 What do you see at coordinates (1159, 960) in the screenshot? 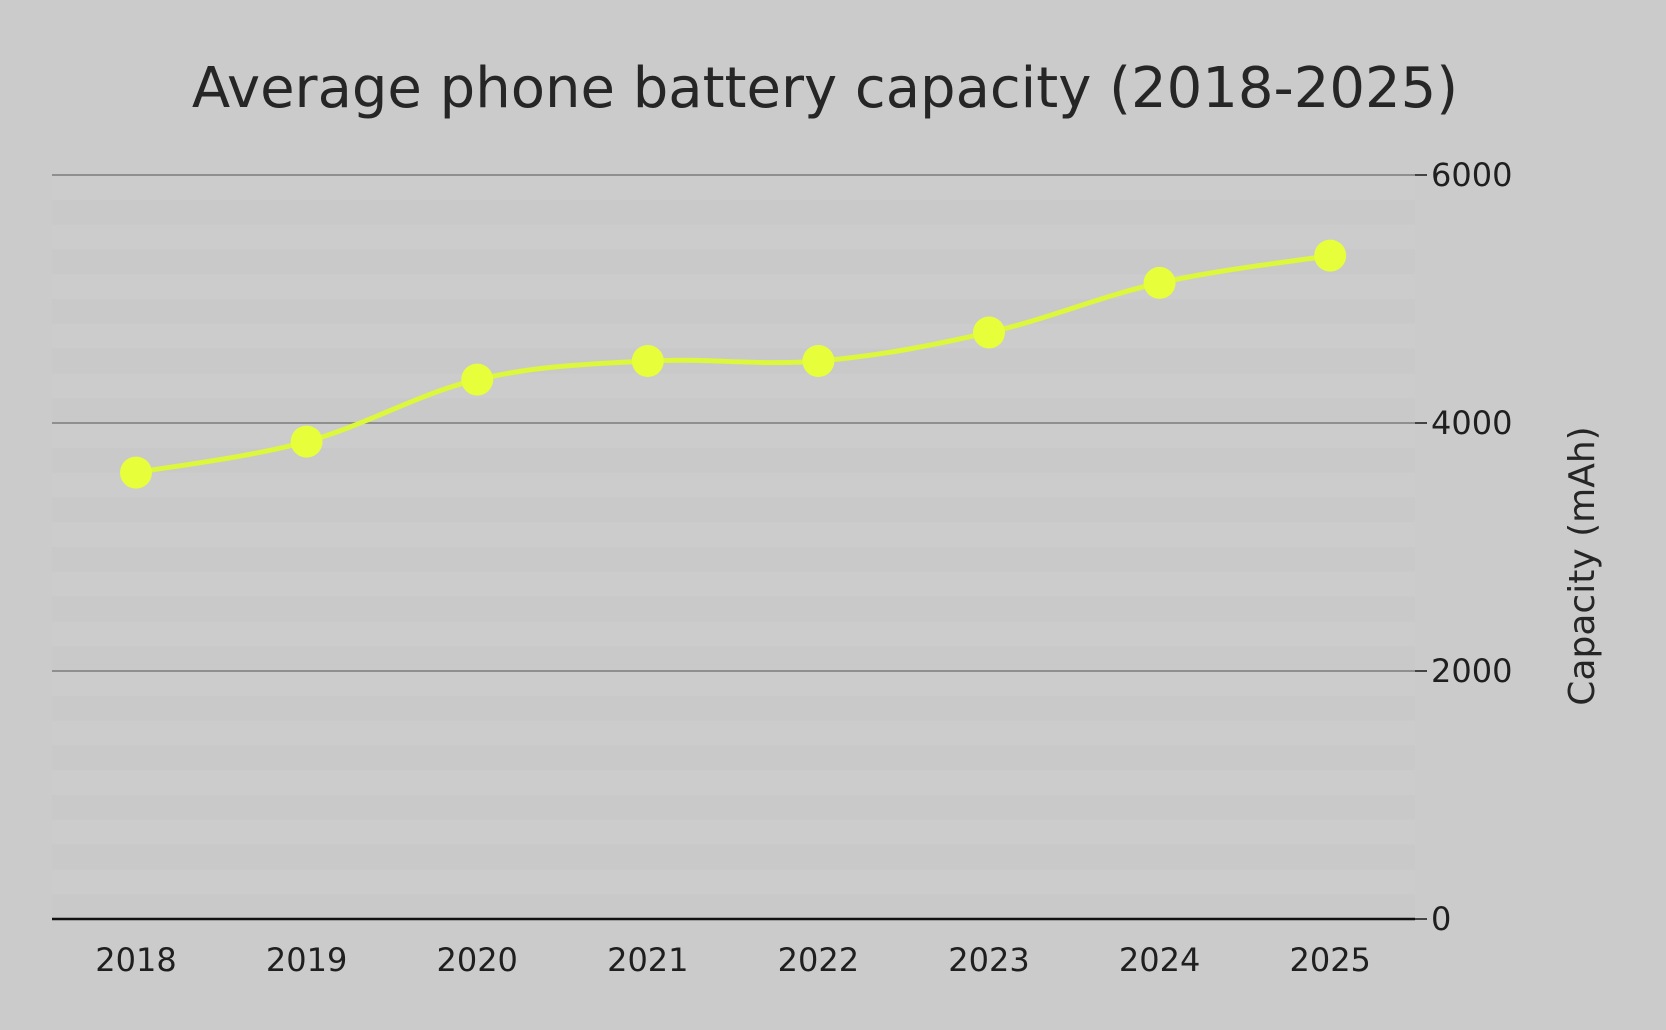
I see `x-tick-label: 2024` at bounding box center [1159, 960].